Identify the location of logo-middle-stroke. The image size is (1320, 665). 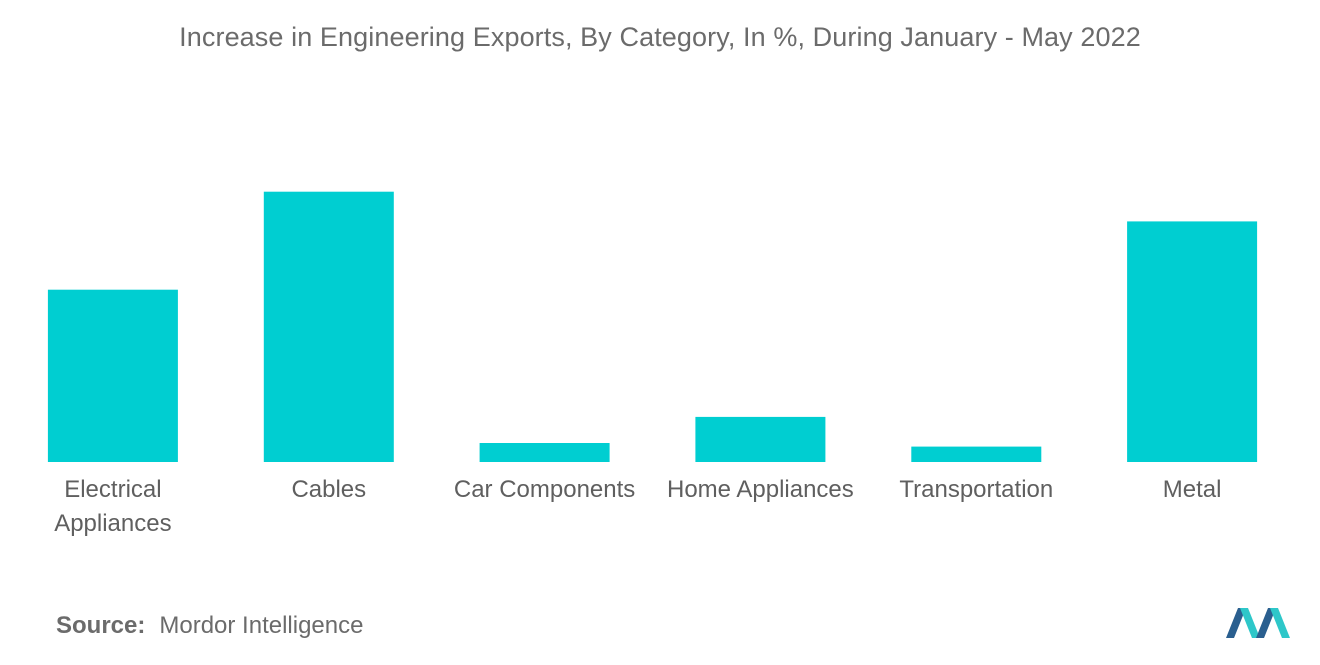
(1250, 623).